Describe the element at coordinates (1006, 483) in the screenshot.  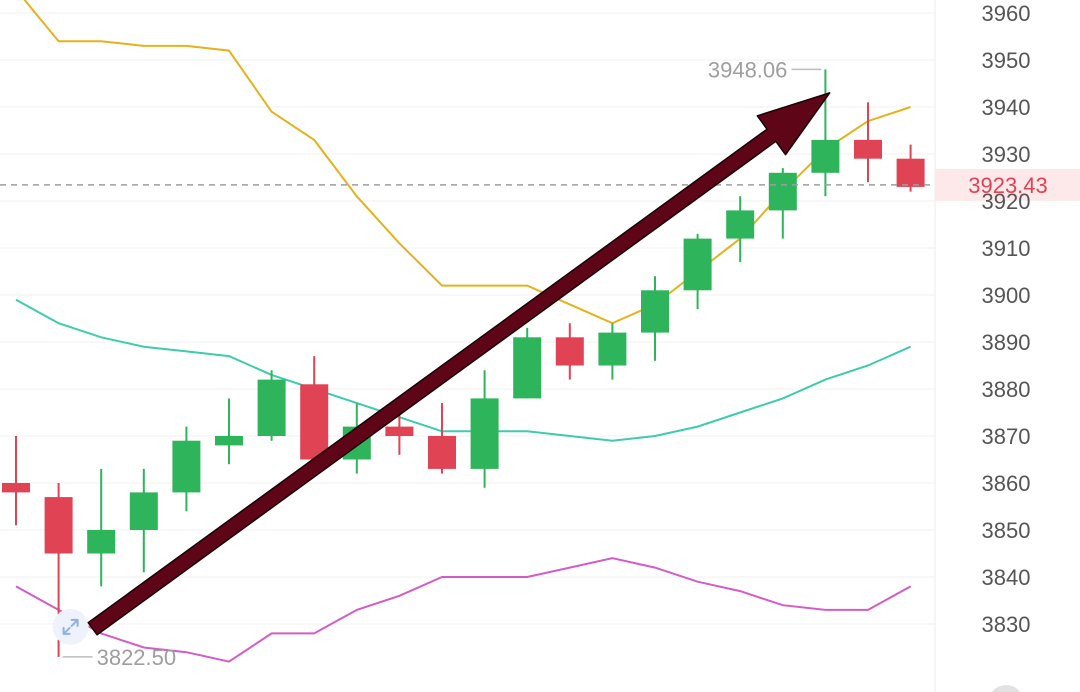
I see `price-tick-label: 3860` at that location.